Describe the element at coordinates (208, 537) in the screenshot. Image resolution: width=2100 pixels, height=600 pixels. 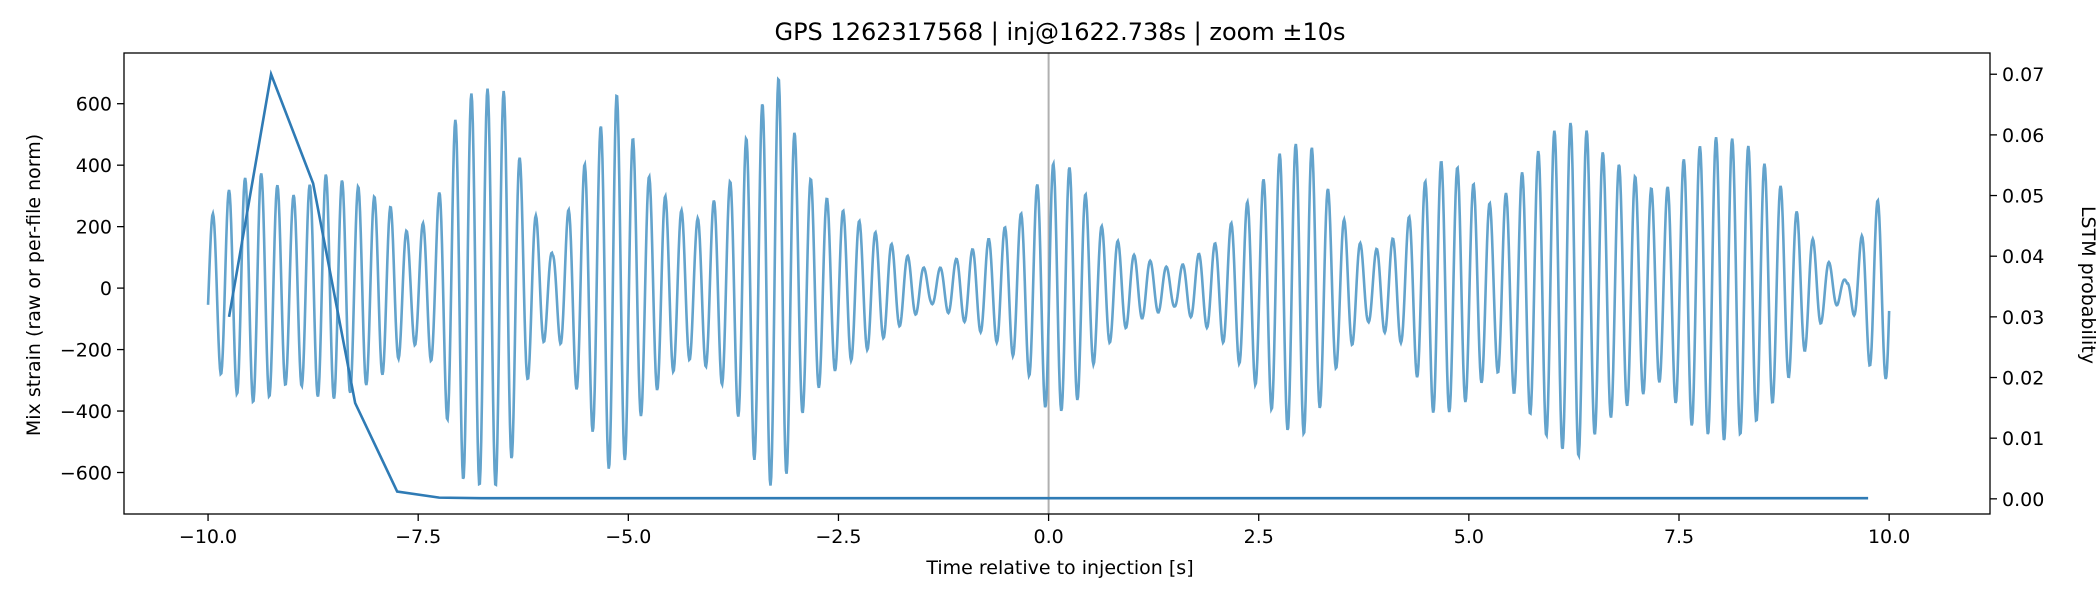
I see `x-tick-label: −10.0` at that location.